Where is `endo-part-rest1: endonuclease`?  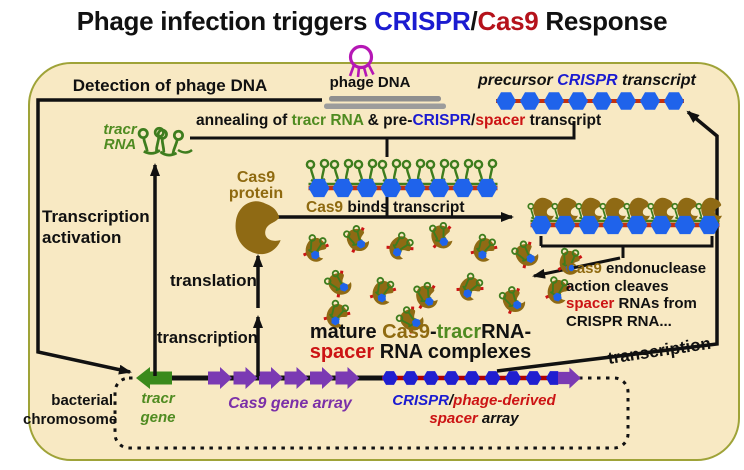
endo-part-rest1: endonuclease is located at coordinates (654, 268).